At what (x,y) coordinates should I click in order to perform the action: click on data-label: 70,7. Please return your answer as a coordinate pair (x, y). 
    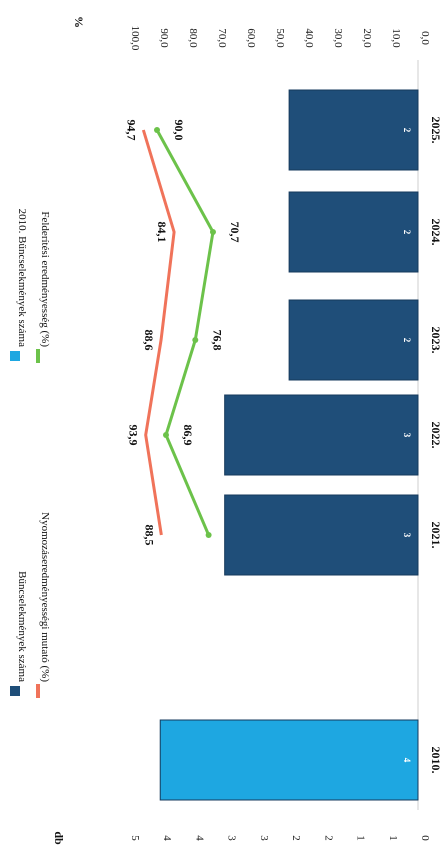
    Looking at the image, I should click on (235, 232).